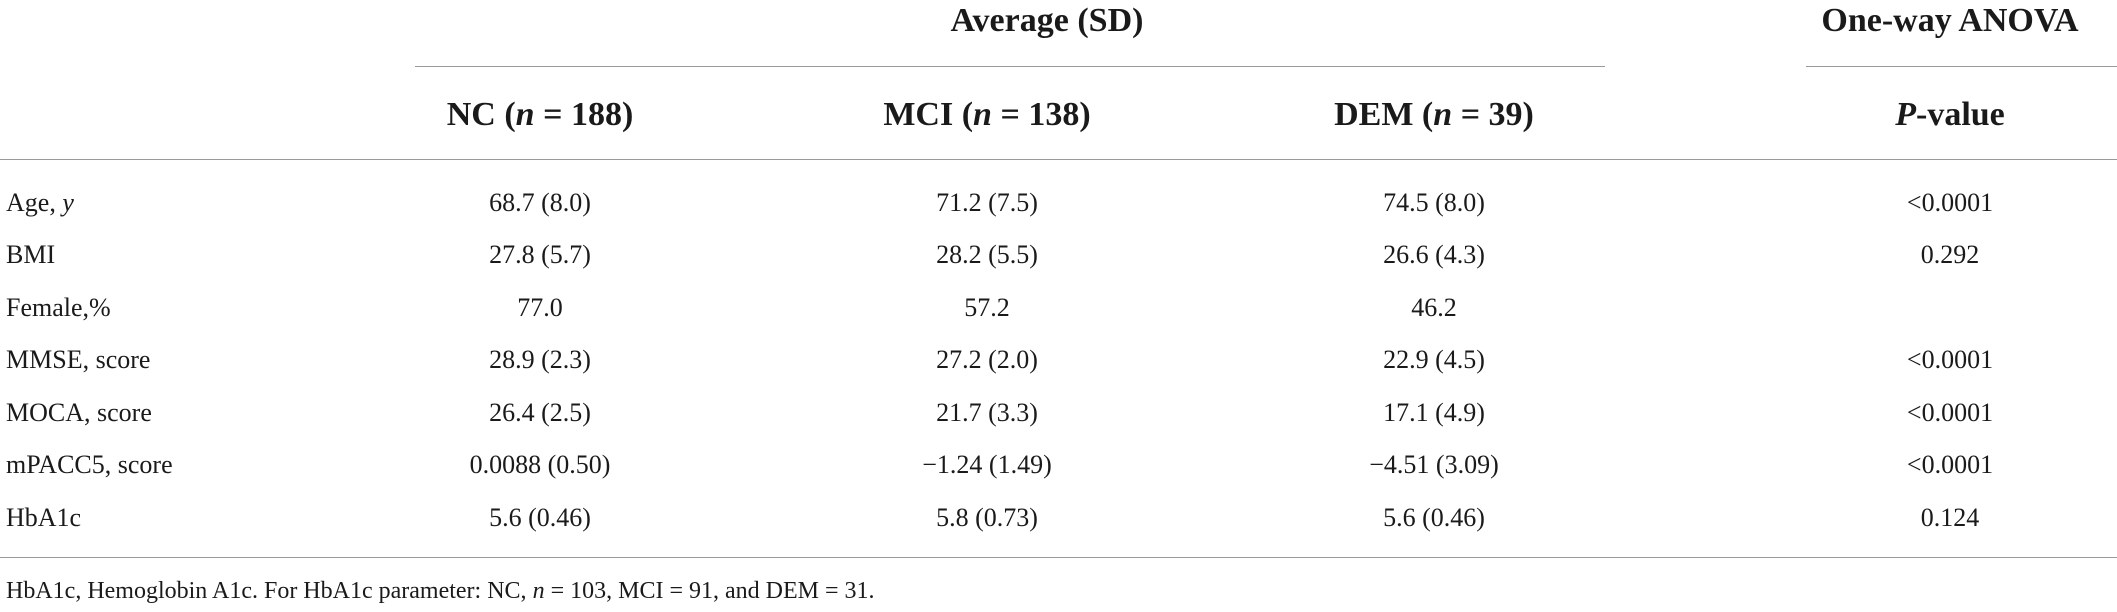 The height and width of the screenshot is (612, 2117). What do you see at coordinates (34, 202) in the screenshot?
I see `row-label-age-text: Age,` at bounding box center [34, 202].